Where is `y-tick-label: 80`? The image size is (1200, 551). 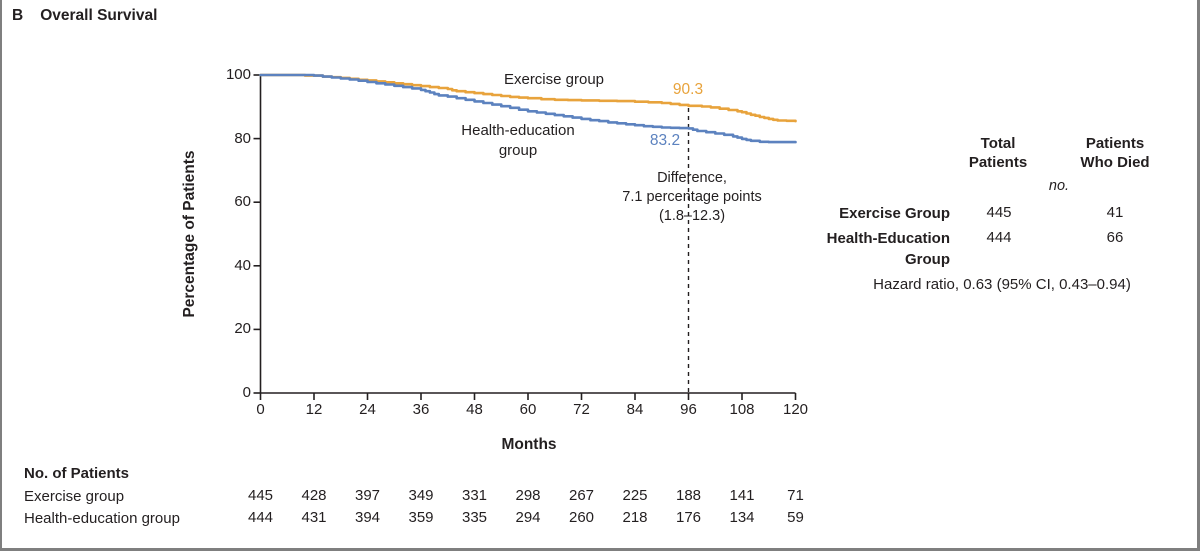
y-tick-label: 80 is located at coordinates (242, 138).